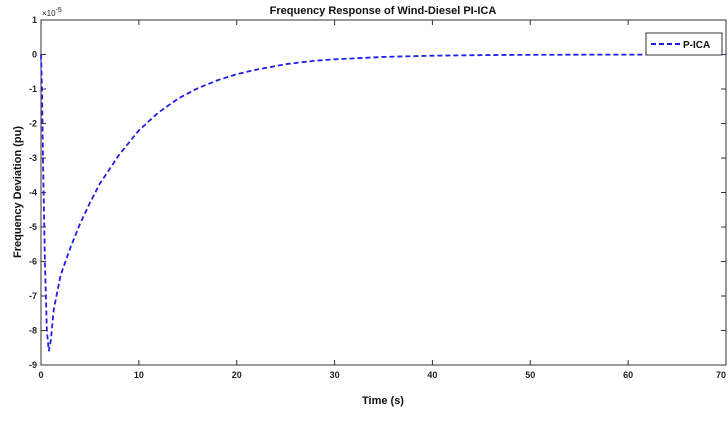 The height and width of the screenshot is (436, 728). What do you see at coordinates (33, 262) in the screenshot?
I see `y-tick-label: -6` at bounding box center [33, 262].